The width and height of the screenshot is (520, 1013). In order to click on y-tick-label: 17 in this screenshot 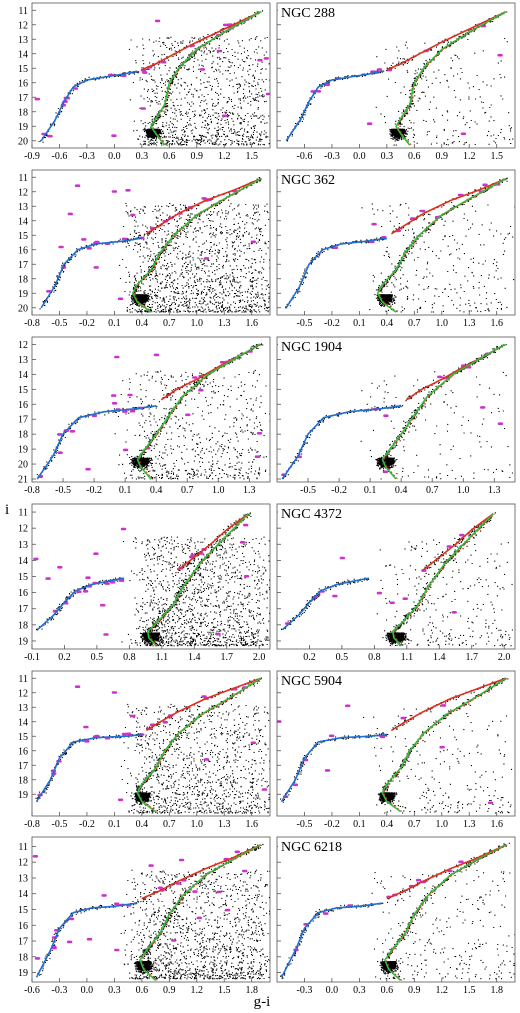, I will do `click(23, 766)`.